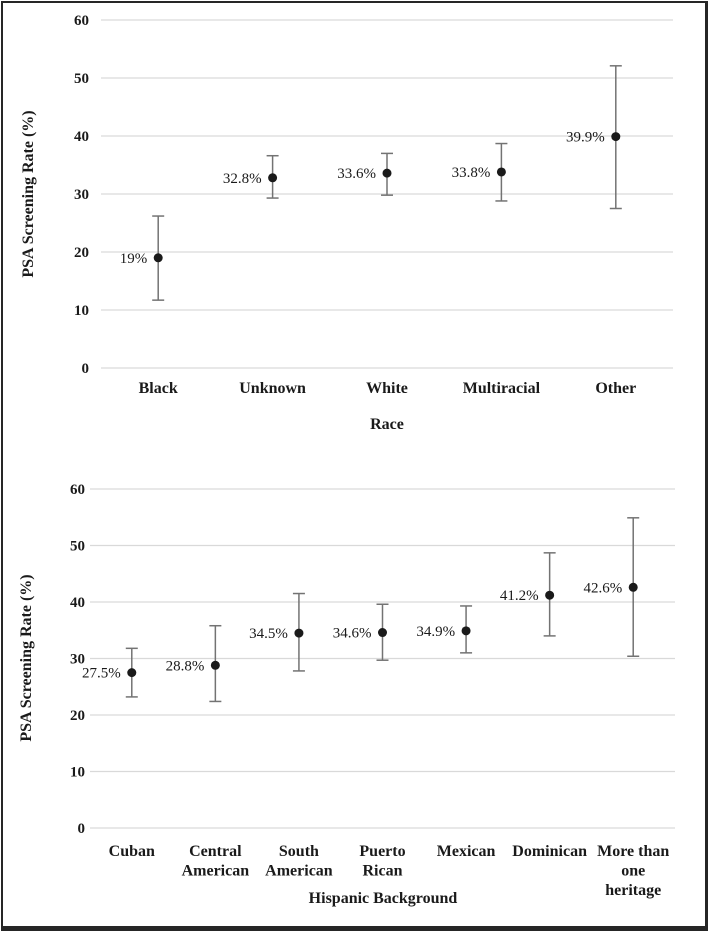 This screenshot has height=932, width=709. Describe the element at coordinates (471, 173) in the screenshot. I see `value-label: 33.8%` at that location.